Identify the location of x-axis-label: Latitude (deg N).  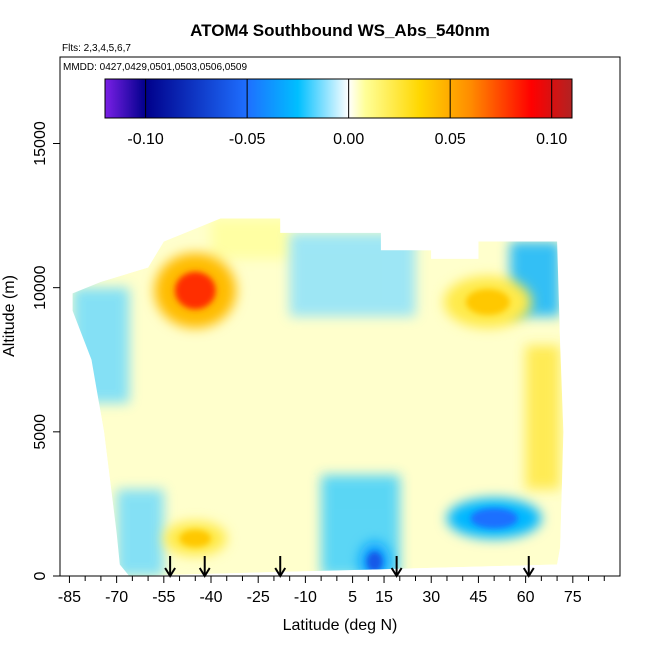
(340, 625).